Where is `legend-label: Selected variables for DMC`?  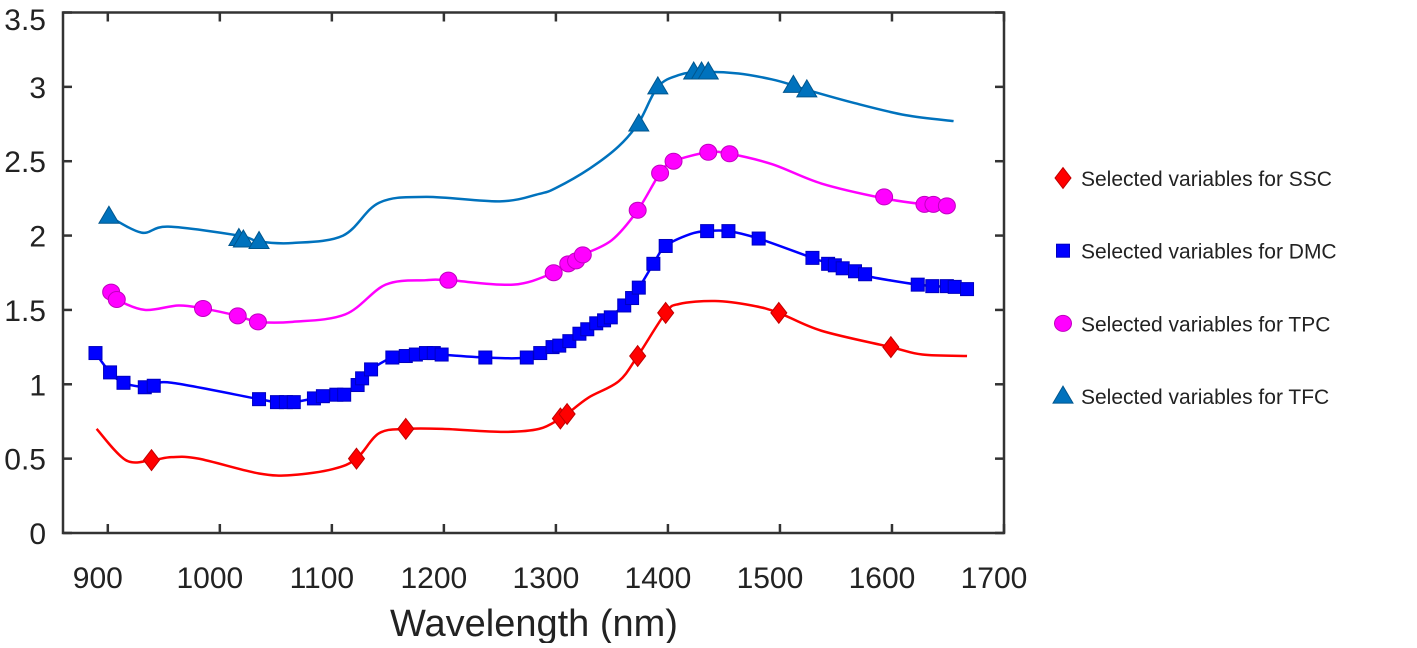 legend-label: Selected variables for DMC is located at coordinates (1209, 252).